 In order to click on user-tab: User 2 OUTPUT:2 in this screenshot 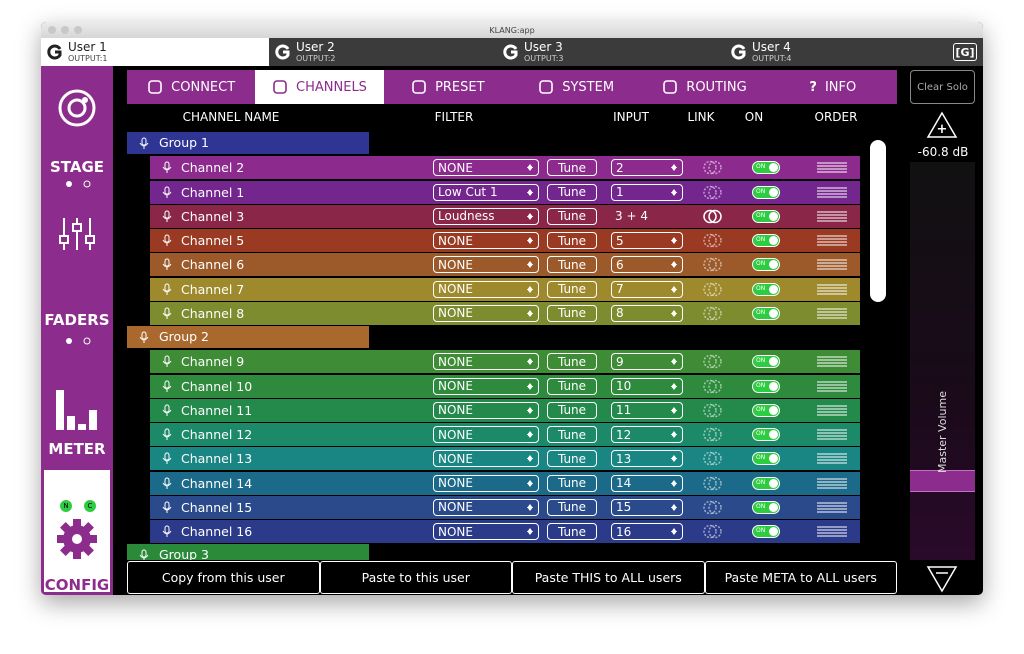, I will do `click(383, 52)`.